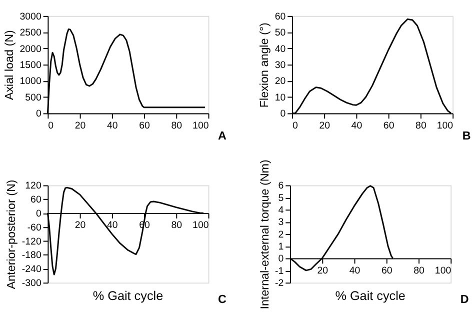  I want to click on text: D, so click(464, 299).